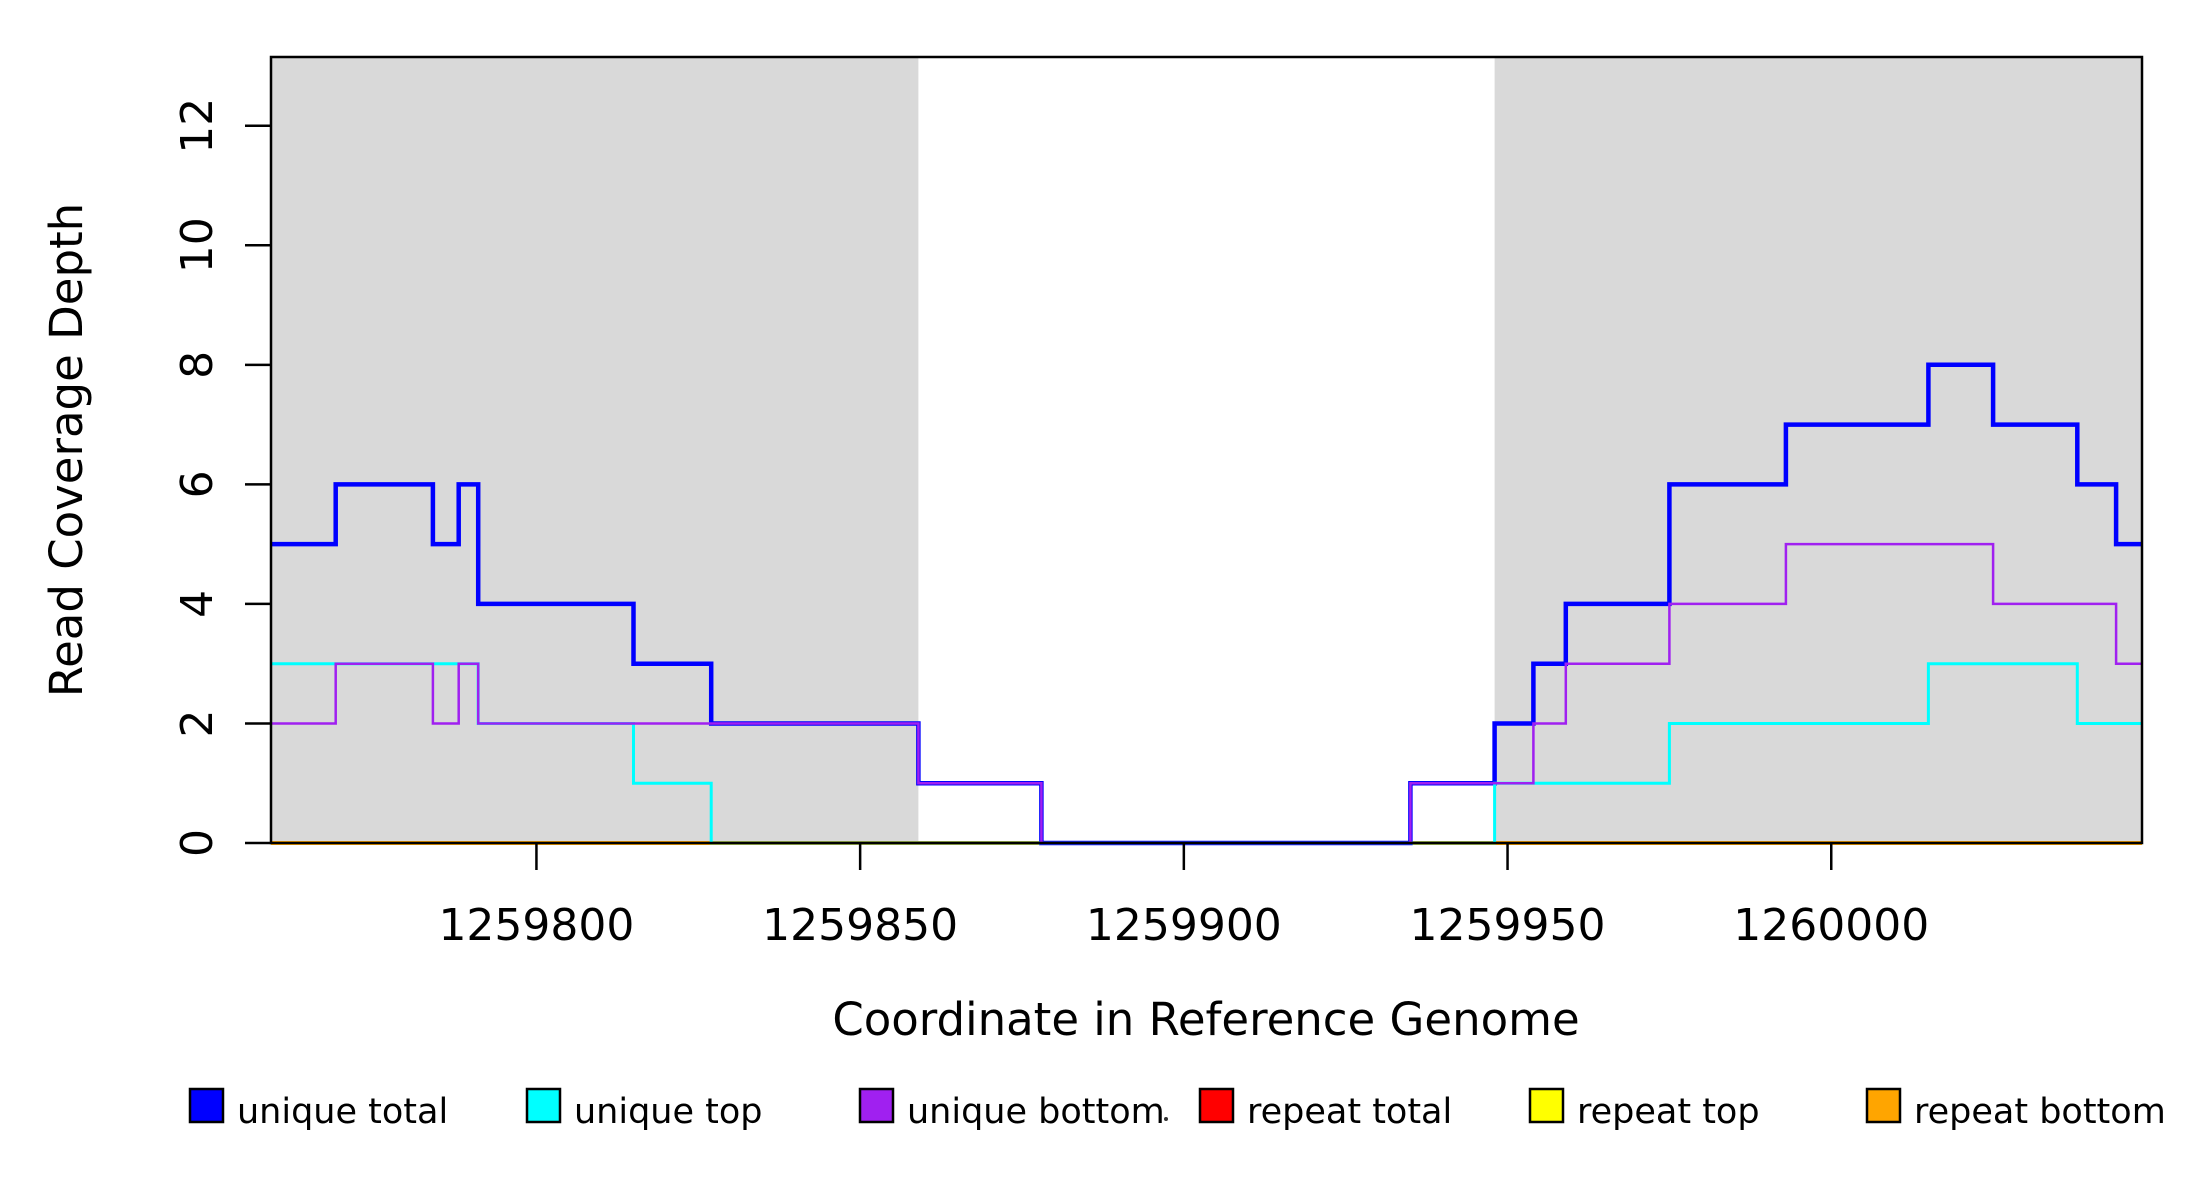 This screenshot has width=2200, height=1204. Describe the element at coordinates (197, 604) in the screenshot. I see `y-tick-label: 4` at that location.